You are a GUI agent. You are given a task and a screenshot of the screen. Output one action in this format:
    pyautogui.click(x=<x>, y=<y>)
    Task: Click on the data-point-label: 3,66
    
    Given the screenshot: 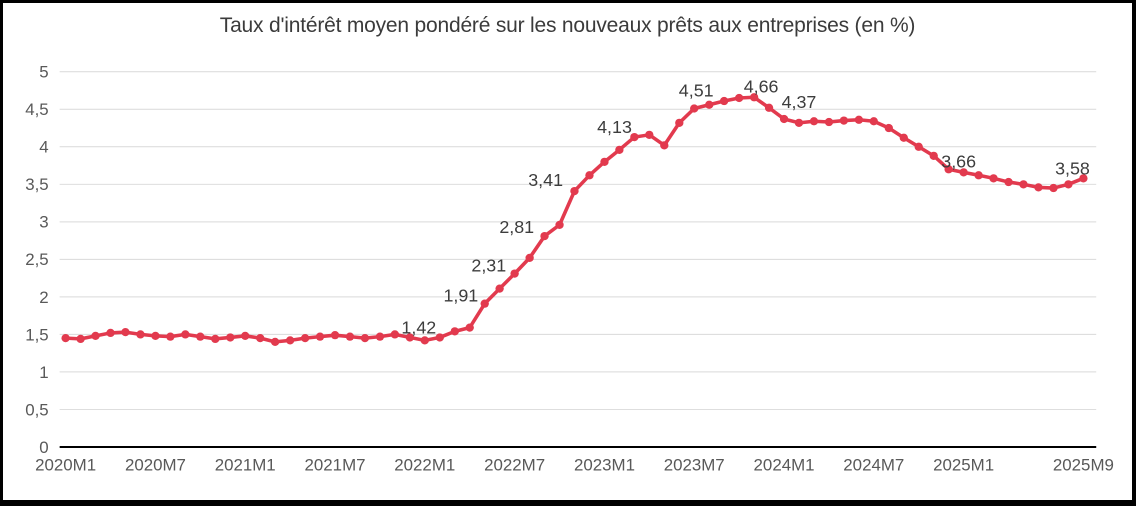 What is the action you would take?
    pyautogui.click(x=958, y=162)
    